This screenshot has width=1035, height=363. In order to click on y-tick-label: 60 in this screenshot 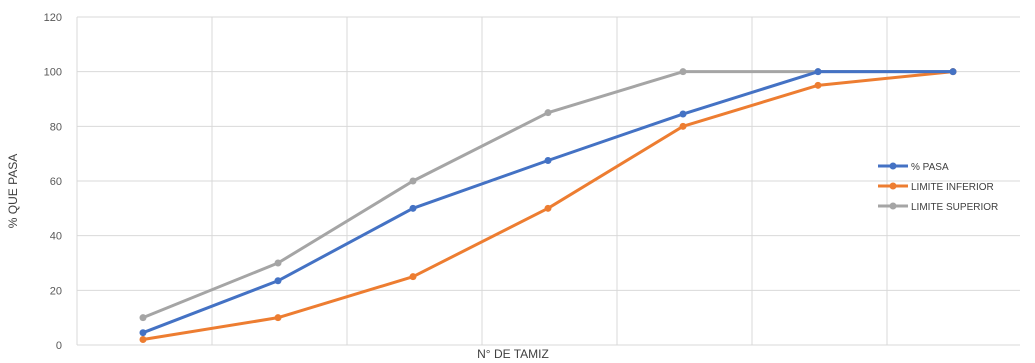, I will do `click(56, 182)`.